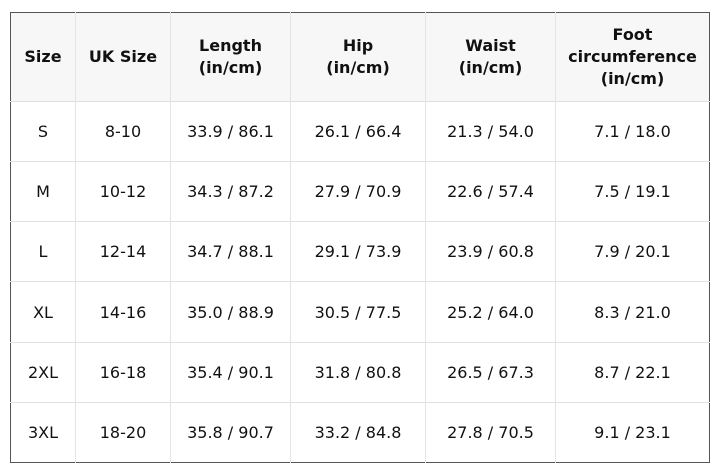  What do you see at coordinates (123, 312) in the screenshot?
I see `table-cell: 14-16` at bounding box center [123, 312].